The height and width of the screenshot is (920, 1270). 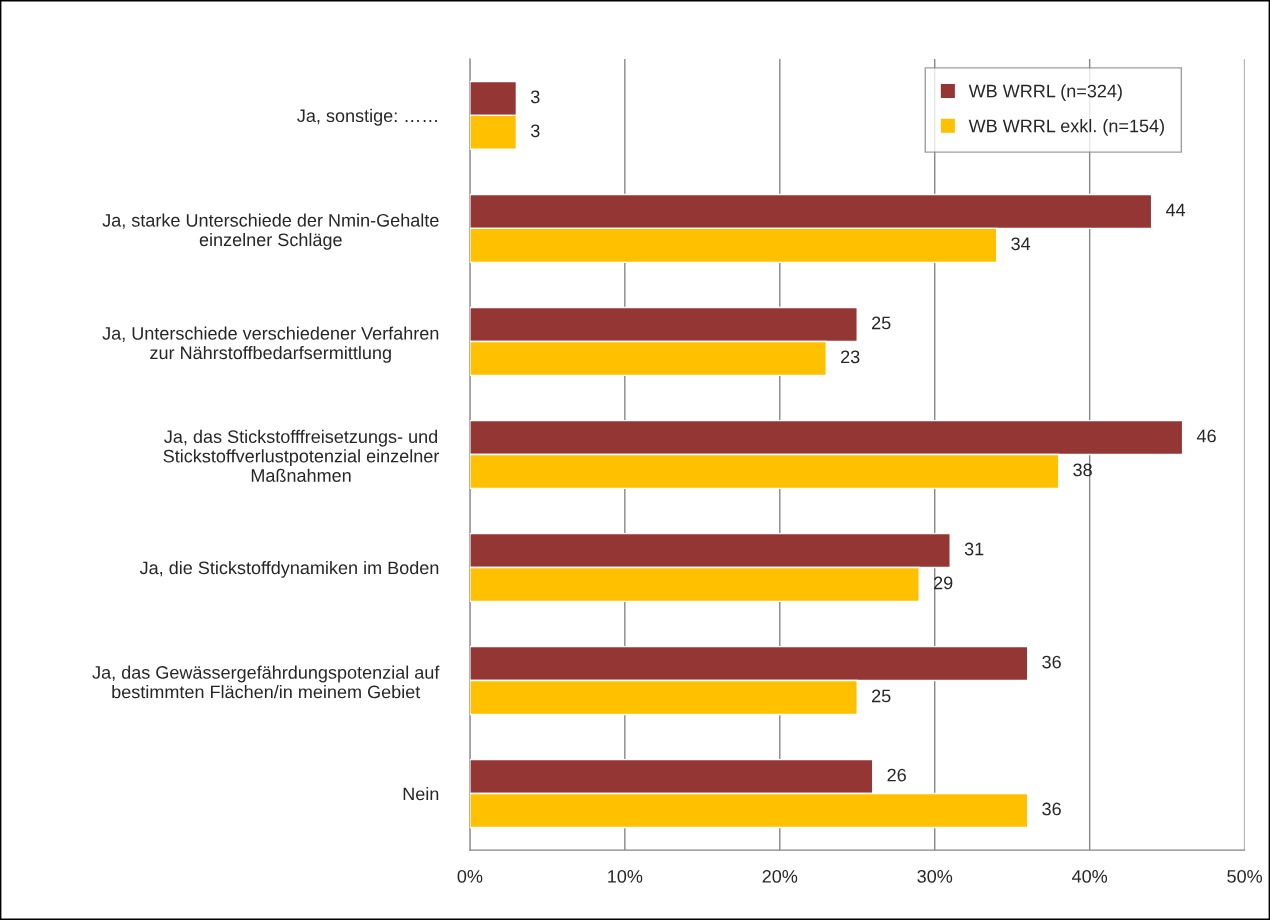 What do you see at coordinates (470, 876) in the screenshot?
I see `x-tick-label: 0%` at bounding box center [470, 876].